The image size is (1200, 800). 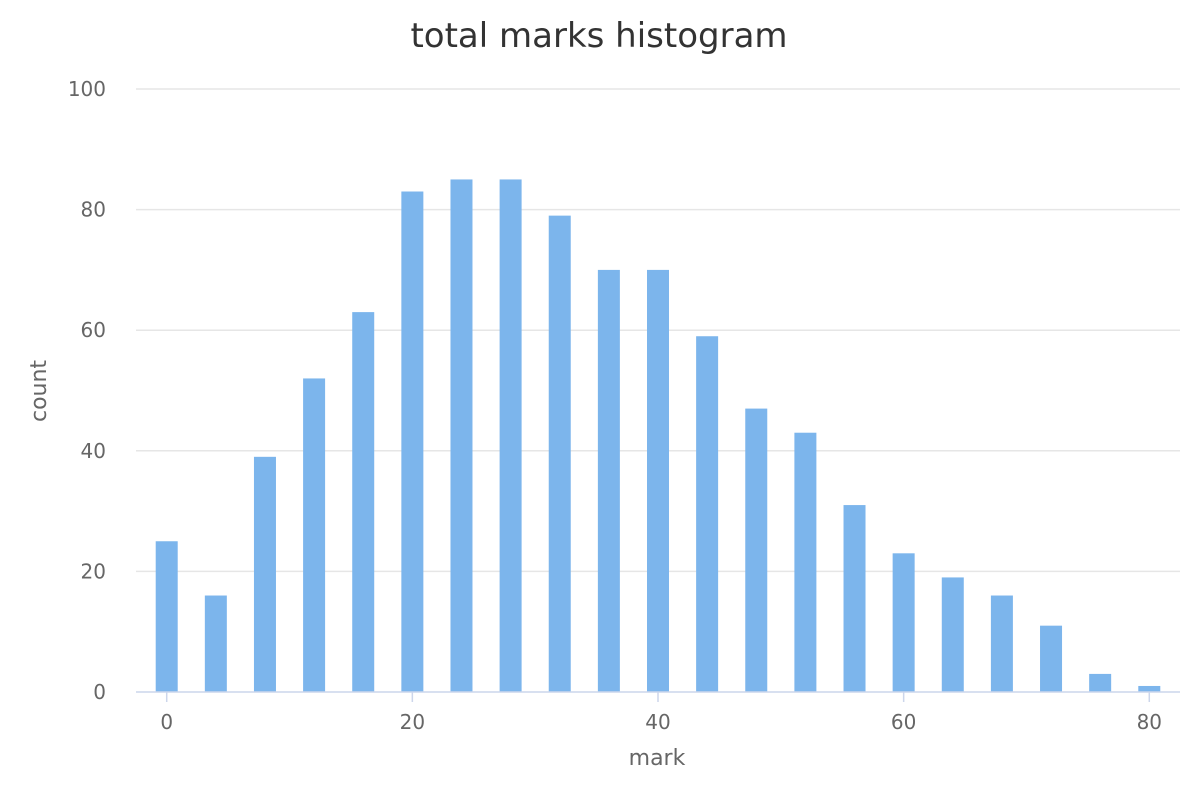 What do you see at coordinates (93, 210) in the screenshot?
I see `y-tick-label: 80` at bounding box center [93, 210].